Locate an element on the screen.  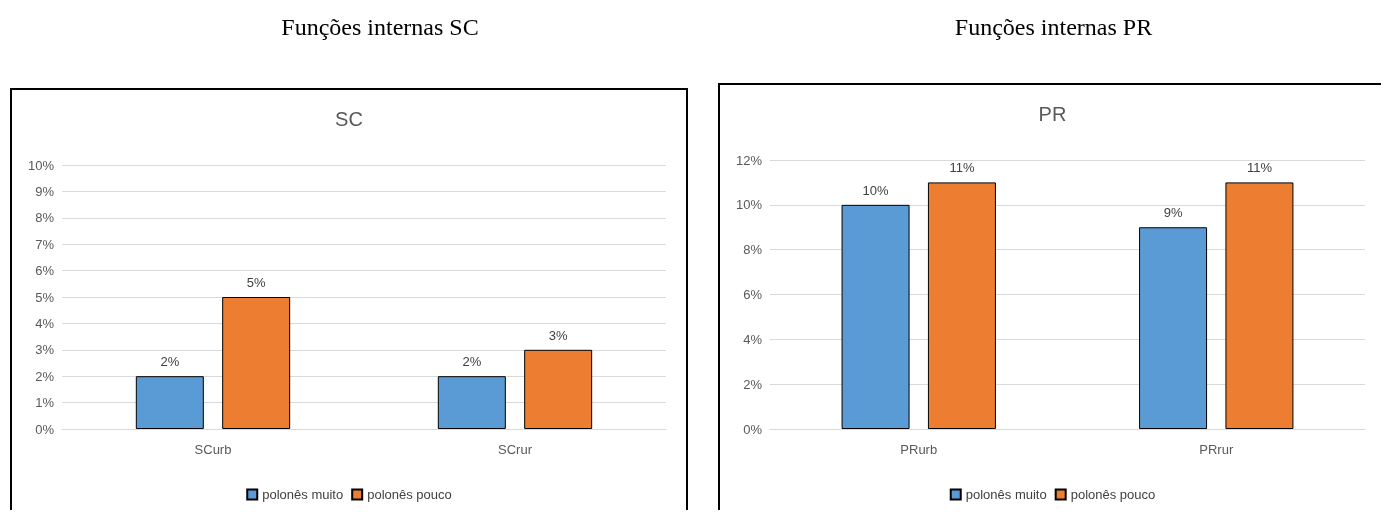
data-label: 3% is located at coordinates (558, 335).